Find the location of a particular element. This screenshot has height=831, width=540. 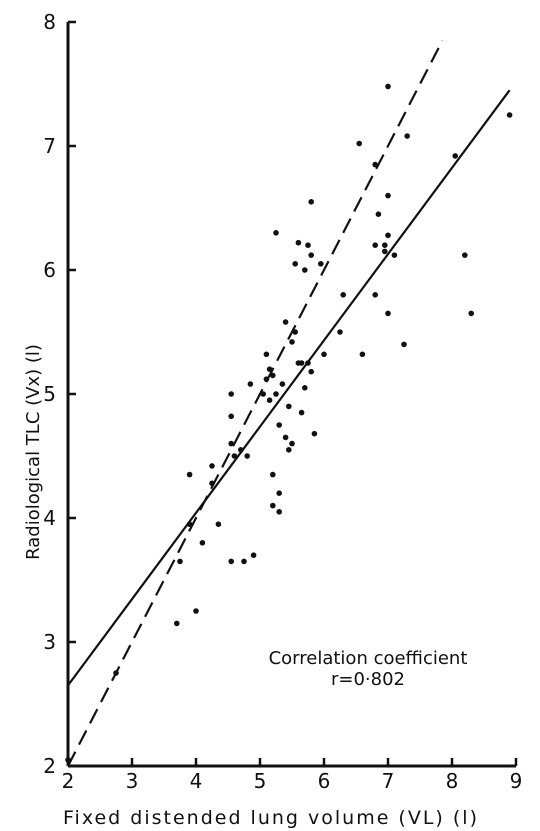

y-axis-title: Radiological TLC (Vx) (l) is located at coordinates (33, 452).